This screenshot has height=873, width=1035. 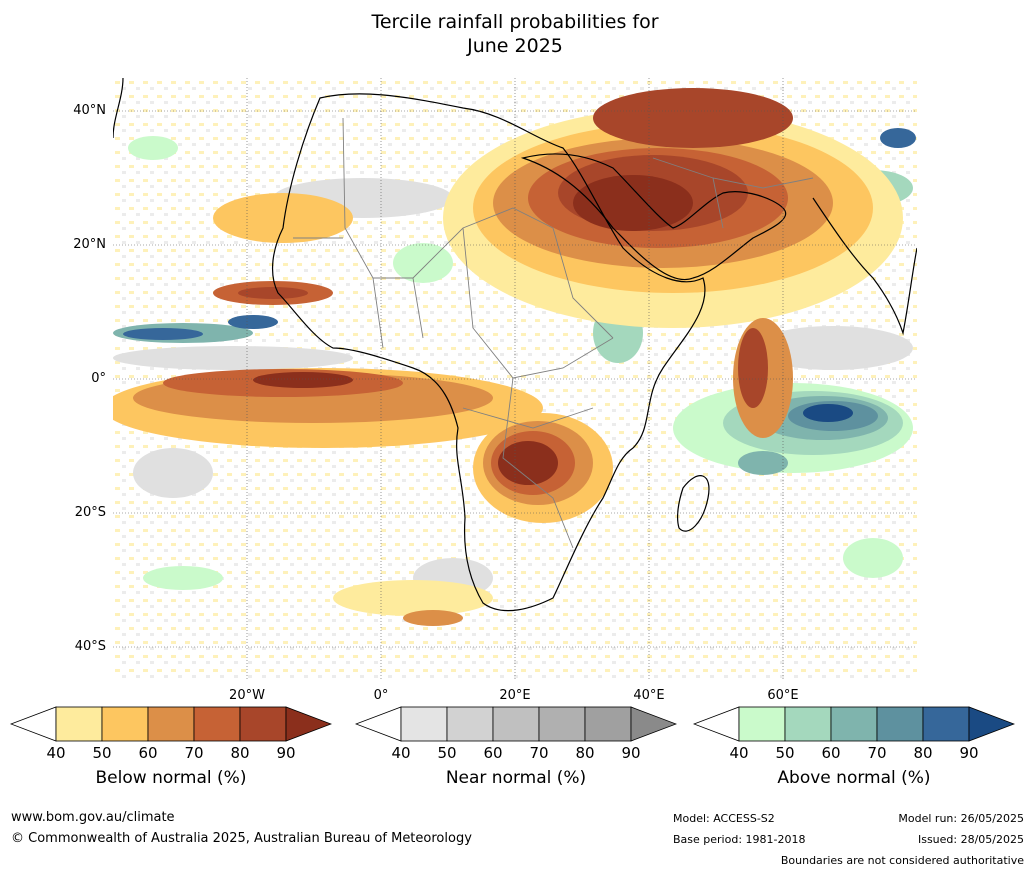 I want to click on footer-base-period: Base period: 1981-2018, so click(x=739, y=839).